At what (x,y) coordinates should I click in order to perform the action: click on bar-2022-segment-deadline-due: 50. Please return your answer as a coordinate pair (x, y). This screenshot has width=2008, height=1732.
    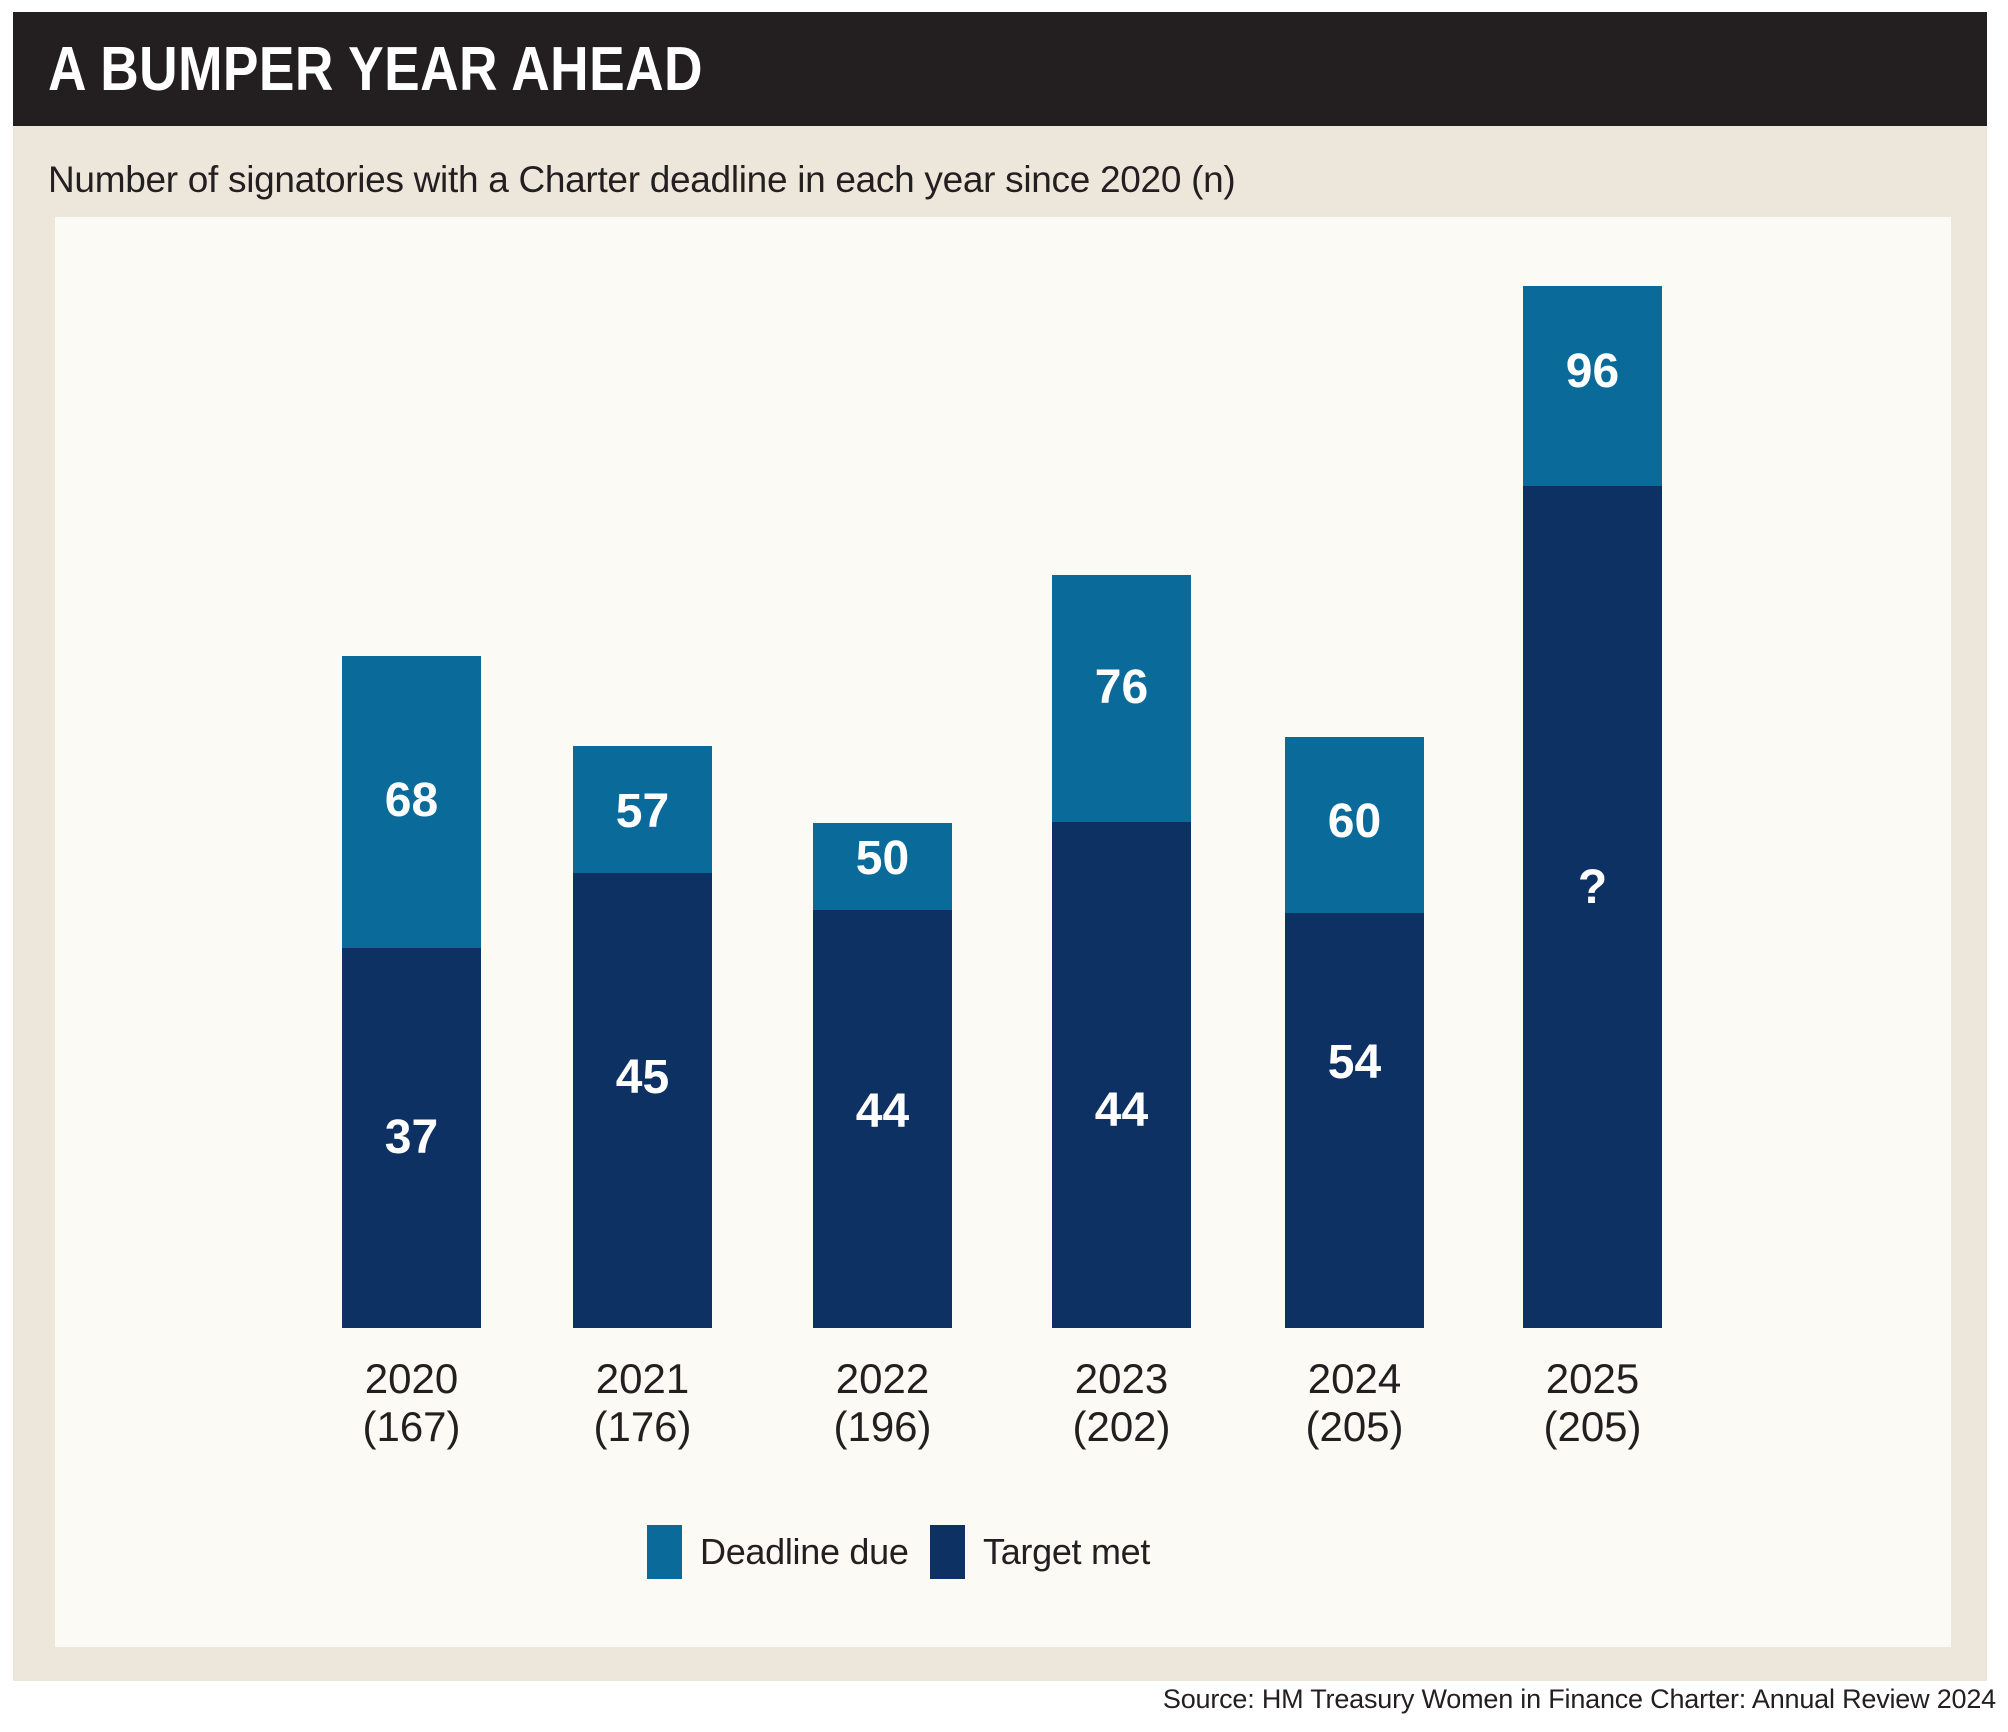
    Looking at the image, I should click on (882, 866).